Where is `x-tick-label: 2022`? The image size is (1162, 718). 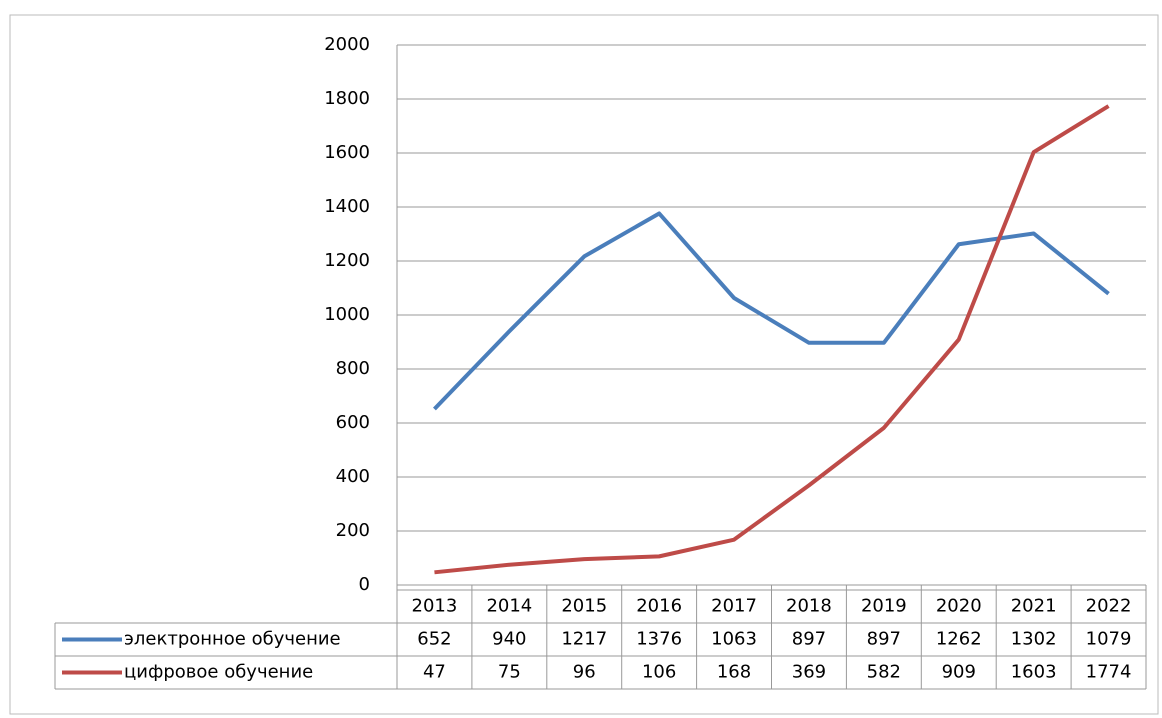 x-tick-label: 2022 is located at coordinates (1109, 606).